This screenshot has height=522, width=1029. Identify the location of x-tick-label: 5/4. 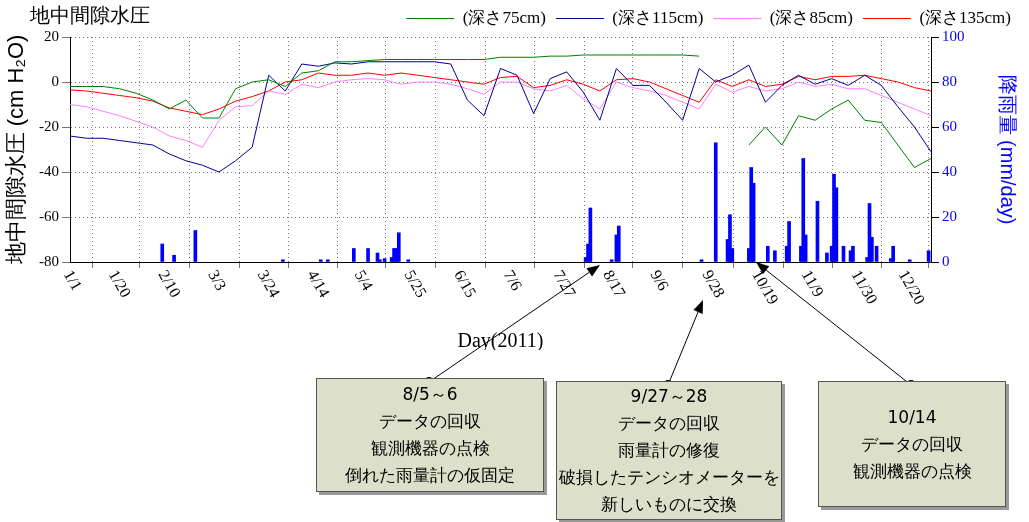
(364, 280).